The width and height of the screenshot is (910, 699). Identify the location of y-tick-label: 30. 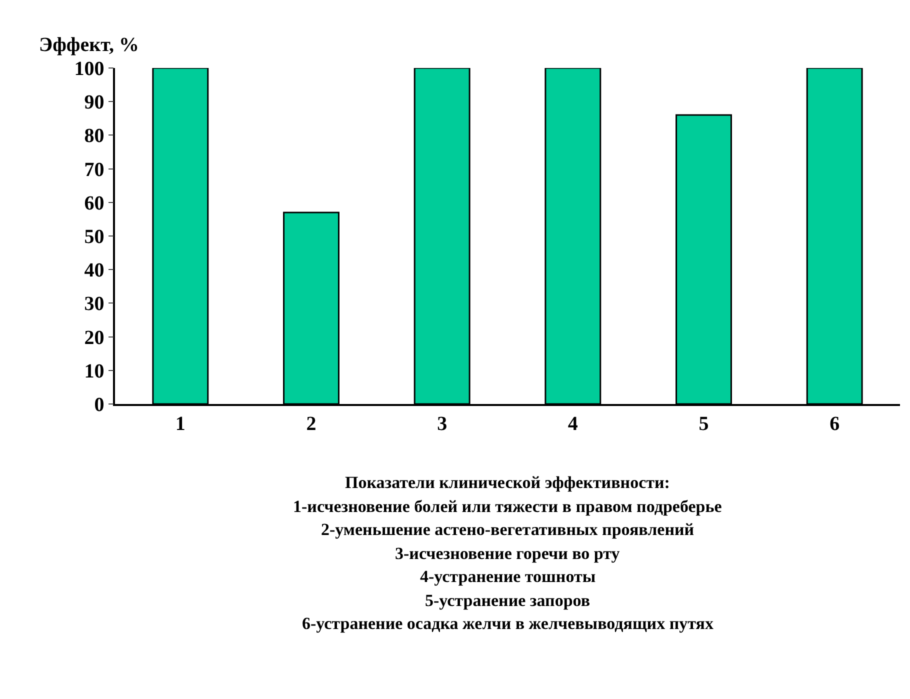
(94, 304).